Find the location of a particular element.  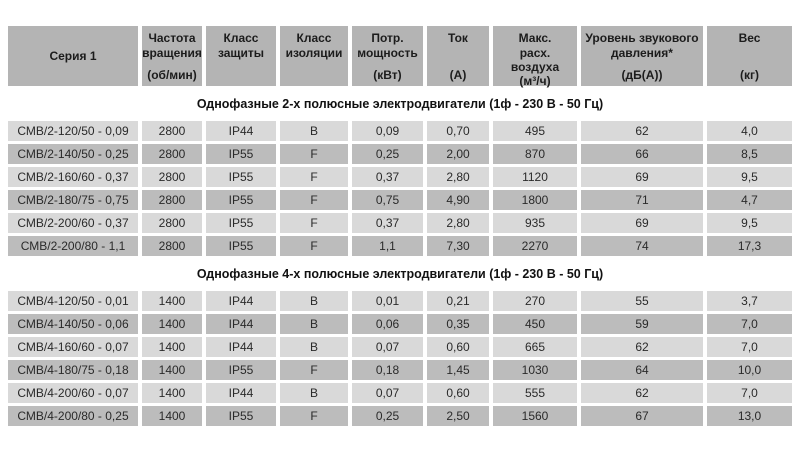

value-cell: 2,50 is located at coordinates (458, 416).